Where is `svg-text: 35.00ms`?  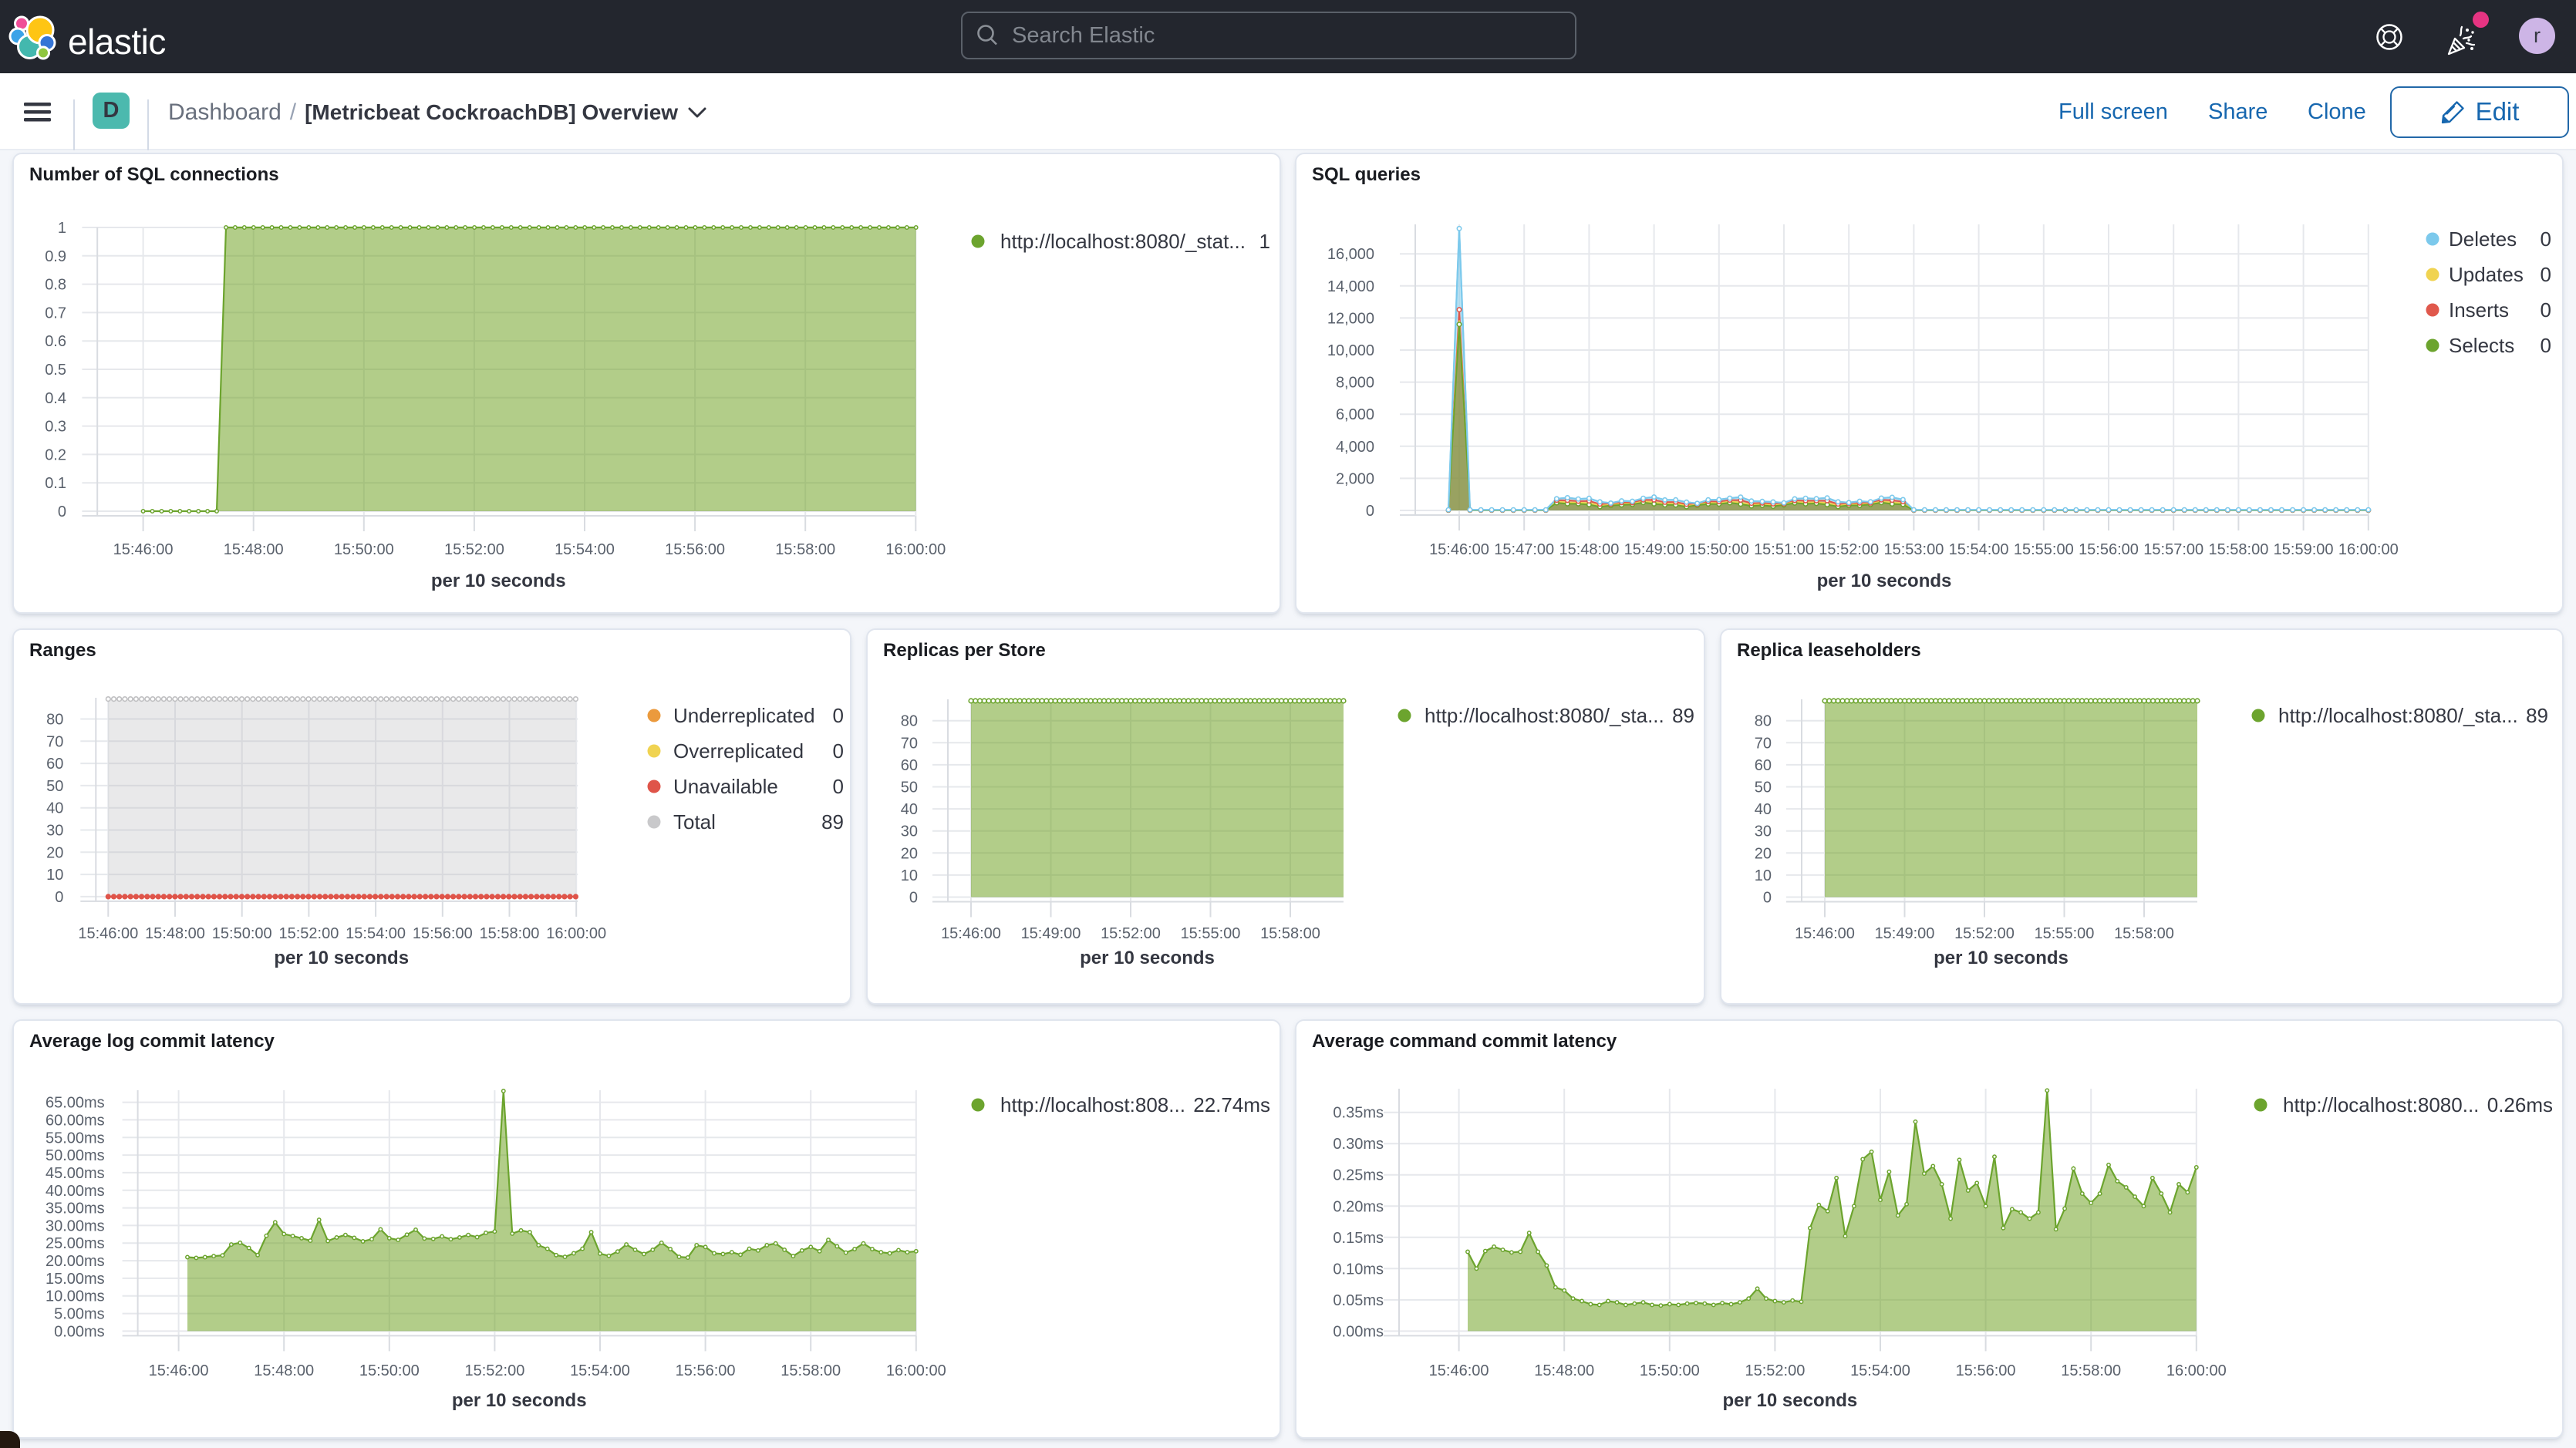 svg-text: 35.00ms is located at coordinates (75, 1208).